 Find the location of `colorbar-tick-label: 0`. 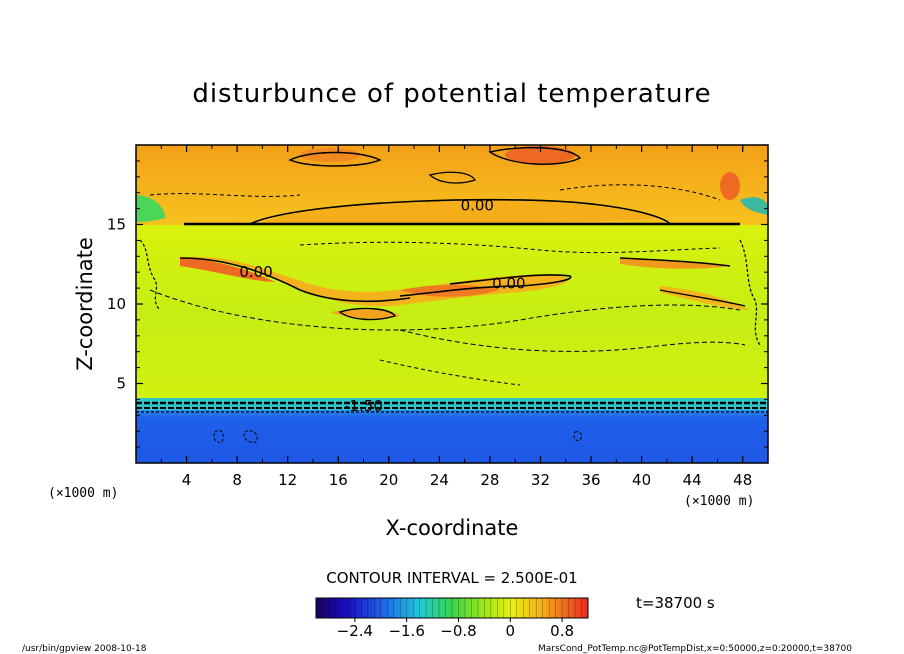

colorbar-tick-label: 0 is located at coordinates (511, 631).